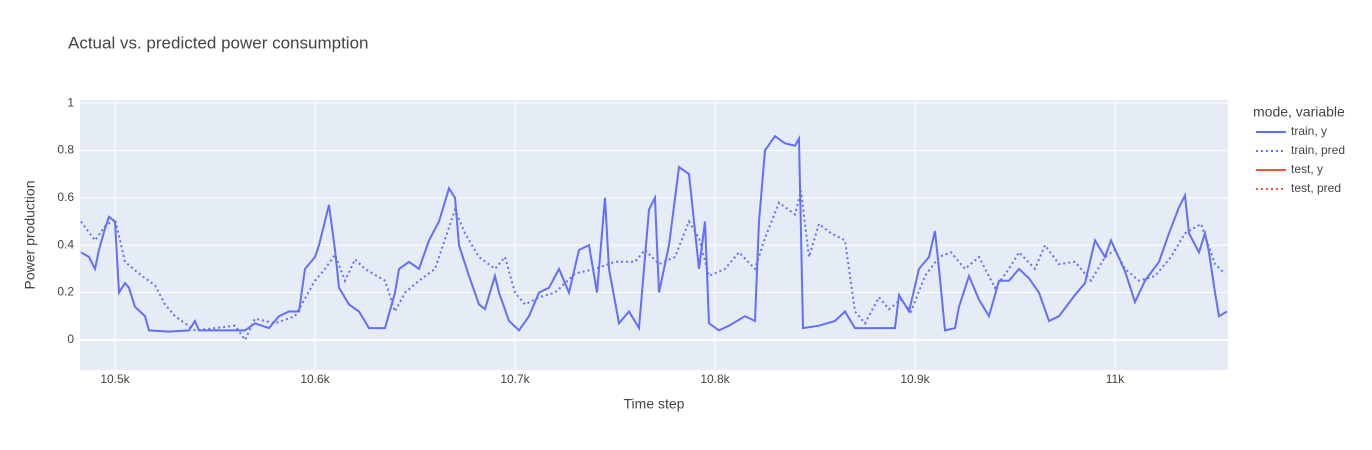 This screenshot has width=1372, height=450. What do you see at coordinates (1309, 131) in the screenshot?
I see `legend-label: train, y` at bounding box center [1309, 131].